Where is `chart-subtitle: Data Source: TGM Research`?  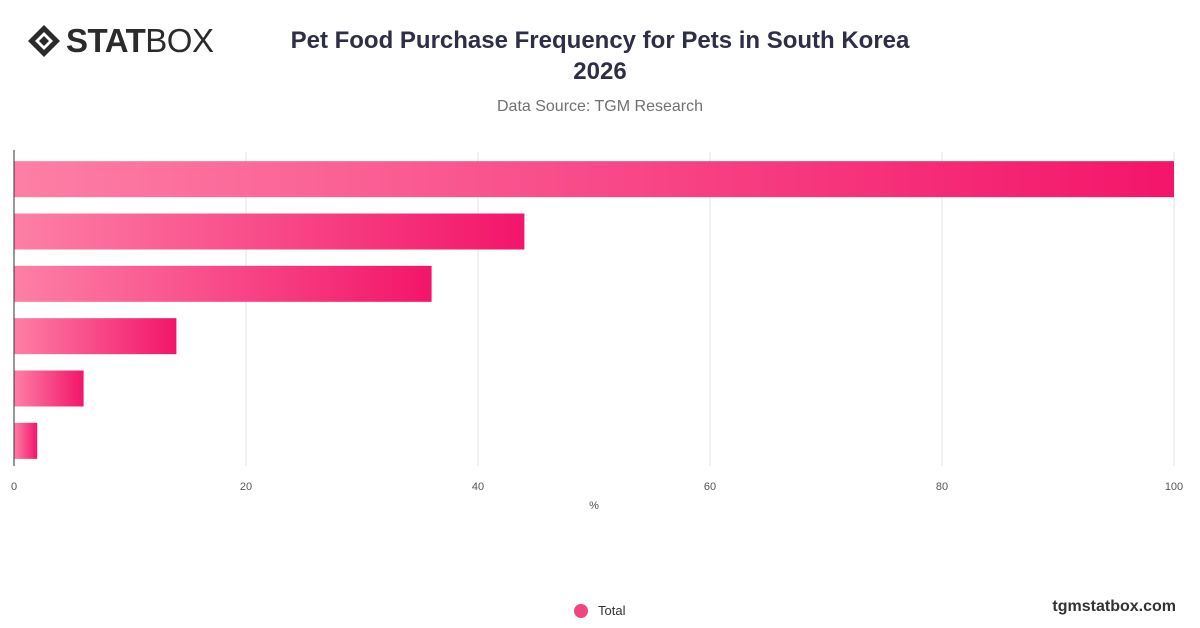 chart-subtitle: Data Source: TGM Research is located at coordinates (599, 106).